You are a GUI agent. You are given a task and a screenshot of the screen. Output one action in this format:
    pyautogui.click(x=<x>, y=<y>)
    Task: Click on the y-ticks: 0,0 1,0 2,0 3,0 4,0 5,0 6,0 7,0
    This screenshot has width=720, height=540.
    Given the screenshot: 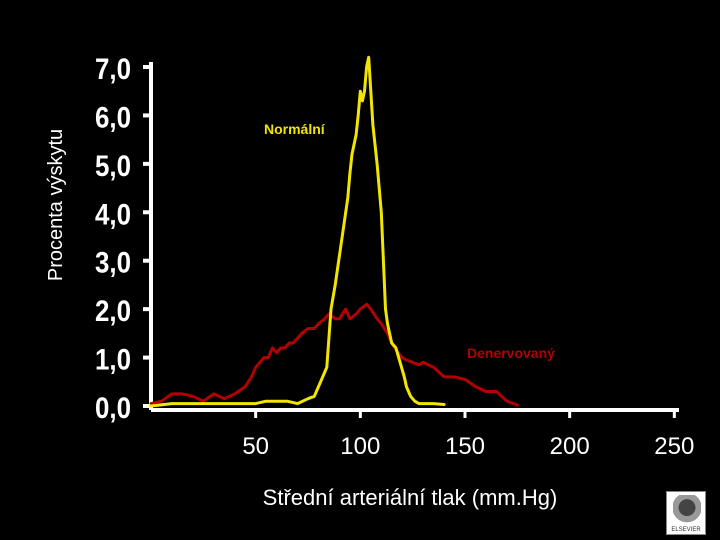 What is the action you would take?
    pyautogui.click(x=123, y=239)
    